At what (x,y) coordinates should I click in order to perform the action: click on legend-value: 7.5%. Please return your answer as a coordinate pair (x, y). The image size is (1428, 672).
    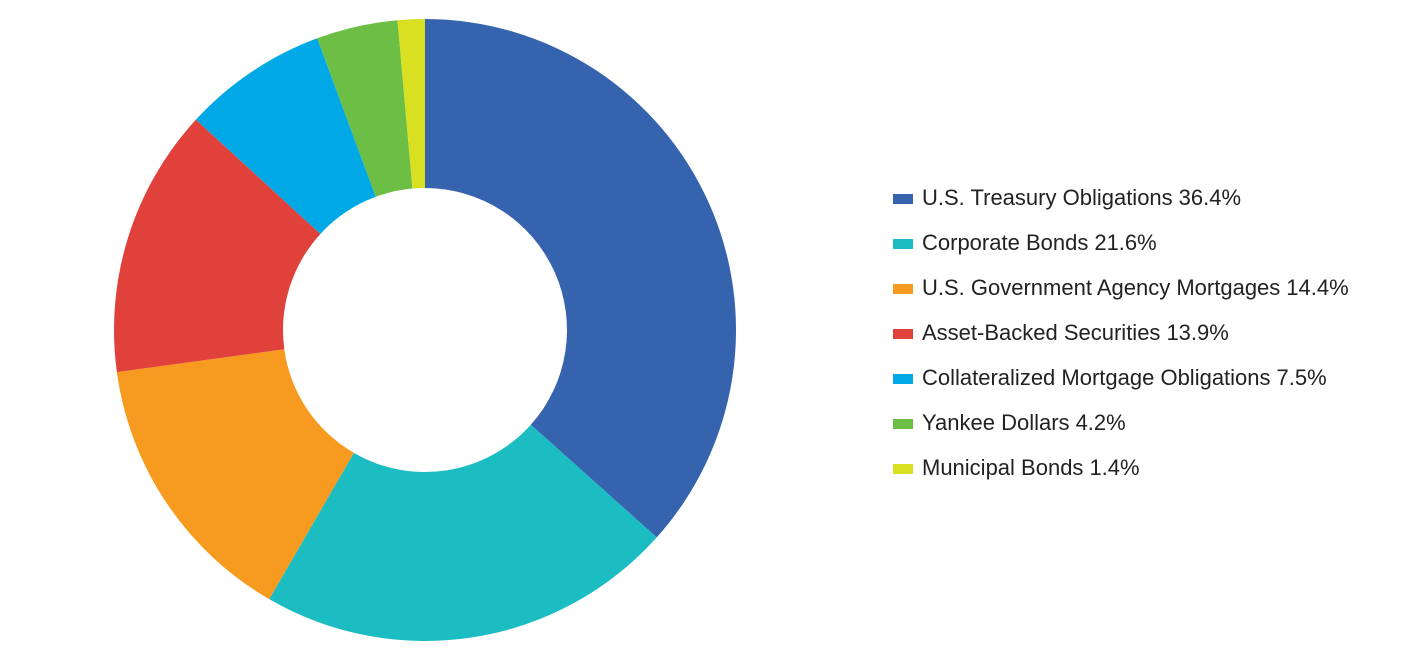
    Looking at the image, I should click on (1302, 377).